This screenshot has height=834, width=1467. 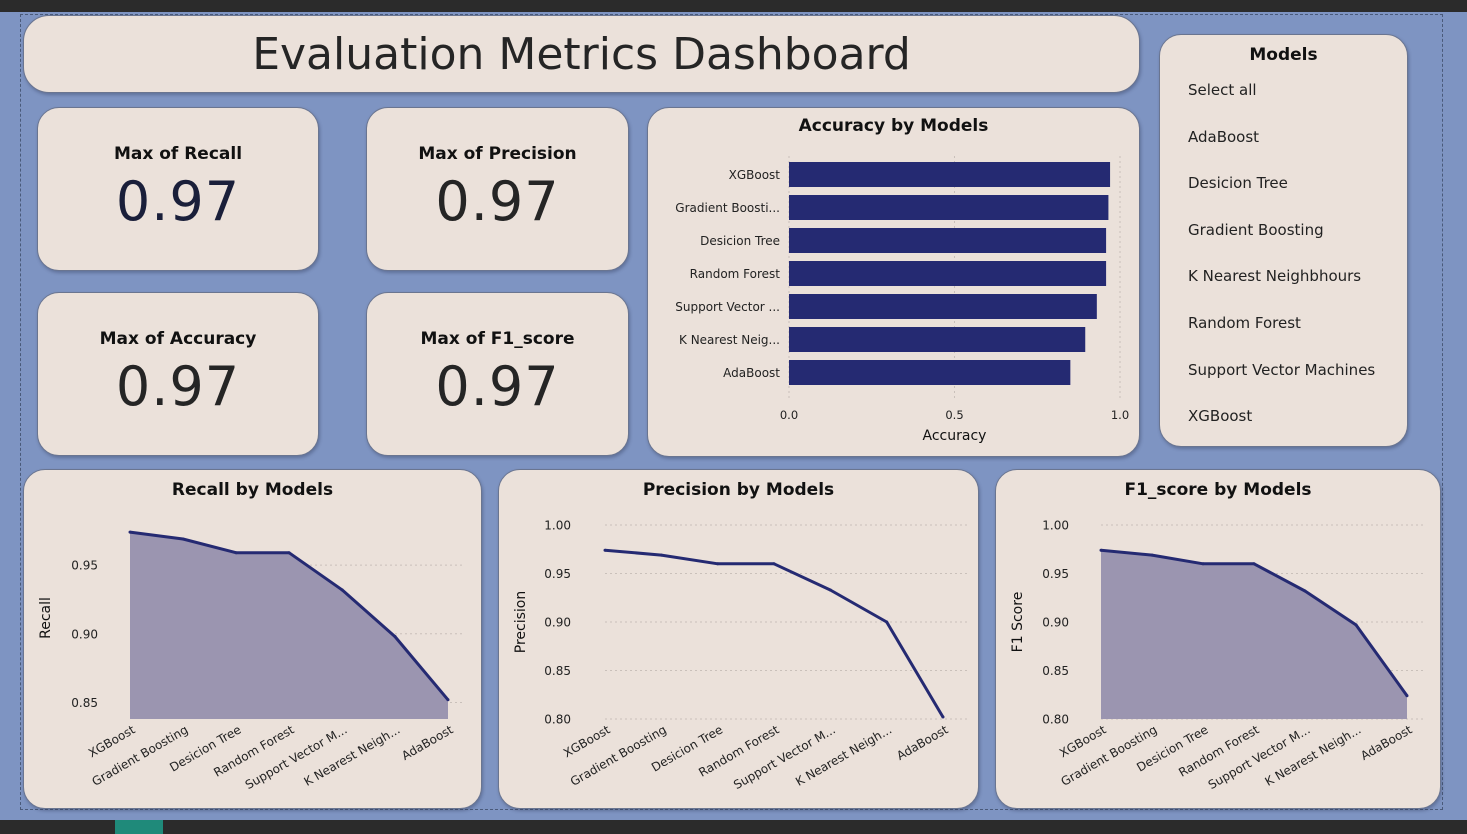 What do you see at coordinates (1244, 322) in the screenshot?
I see `slicer-item-random-forest: Random Forest` at bounding box center [1244, 322].